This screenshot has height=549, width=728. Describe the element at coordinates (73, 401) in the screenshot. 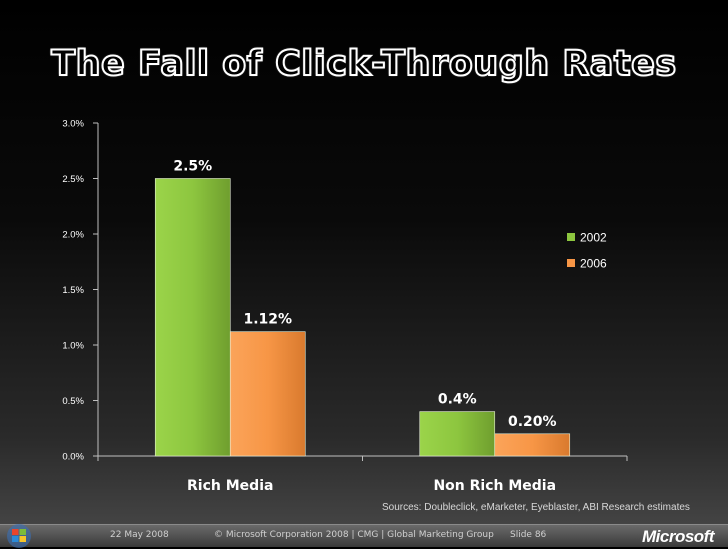

I see `y-tick-label: 0.5%` at that location.